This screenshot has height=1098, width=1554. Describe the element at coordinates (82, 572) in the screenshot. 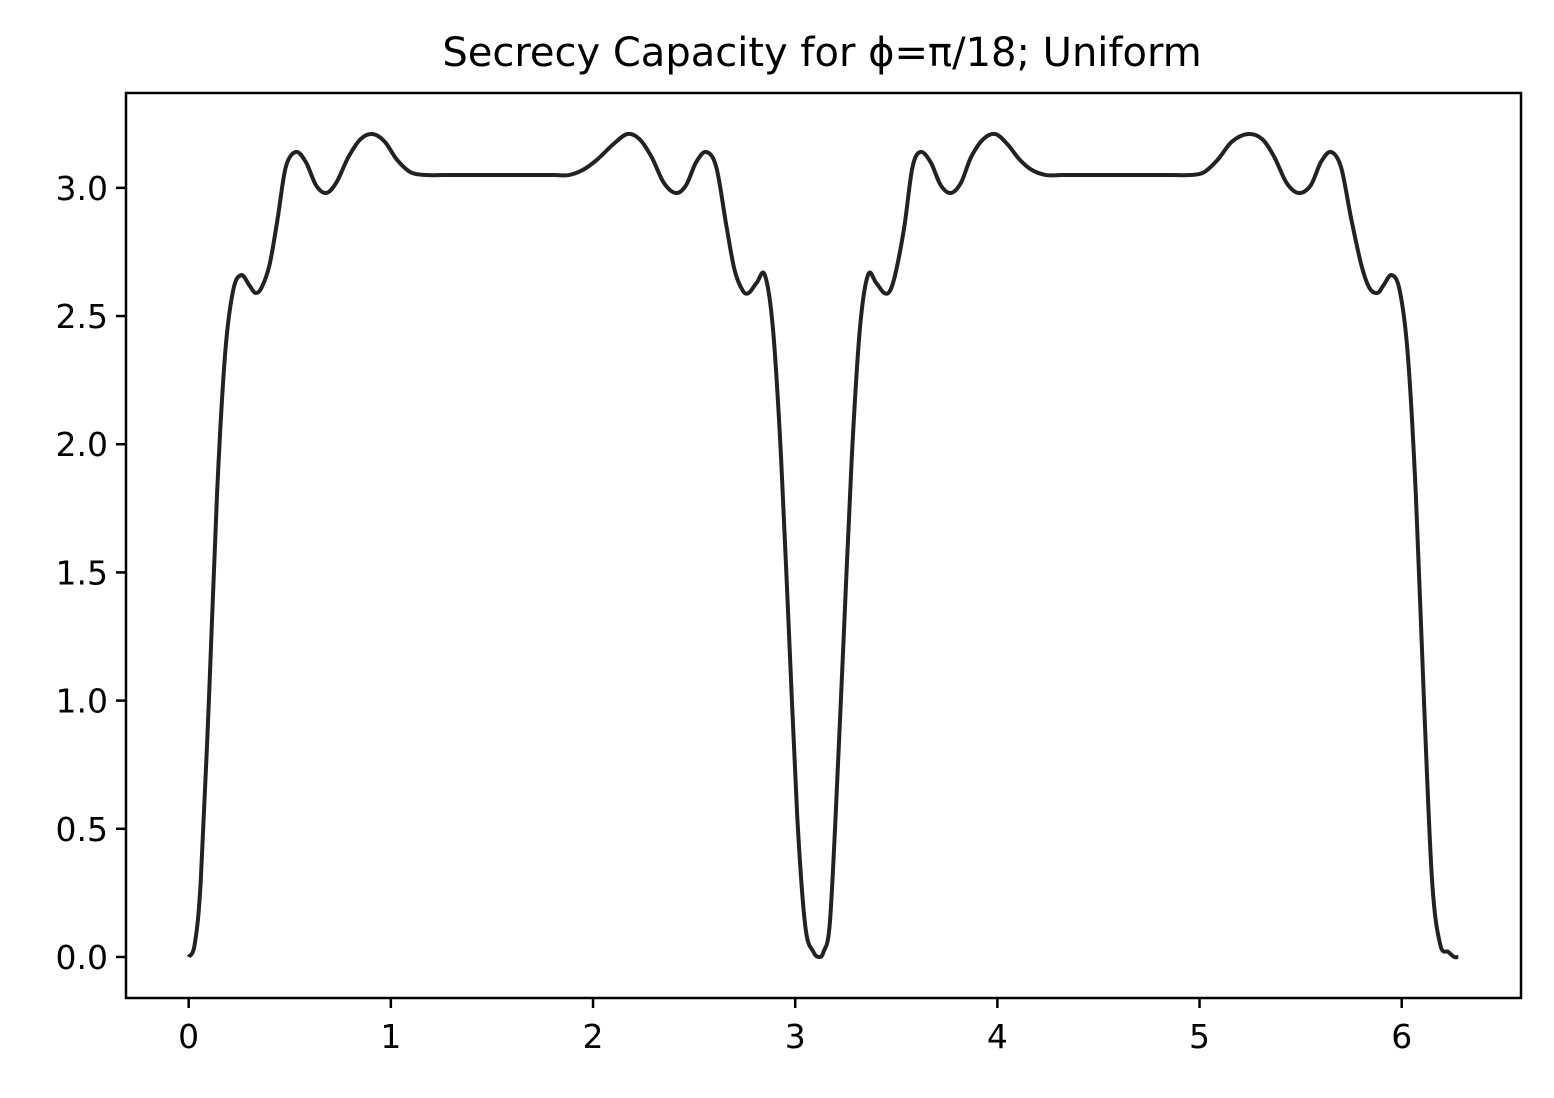

I see `y-tick-label: 1.5` at that location.